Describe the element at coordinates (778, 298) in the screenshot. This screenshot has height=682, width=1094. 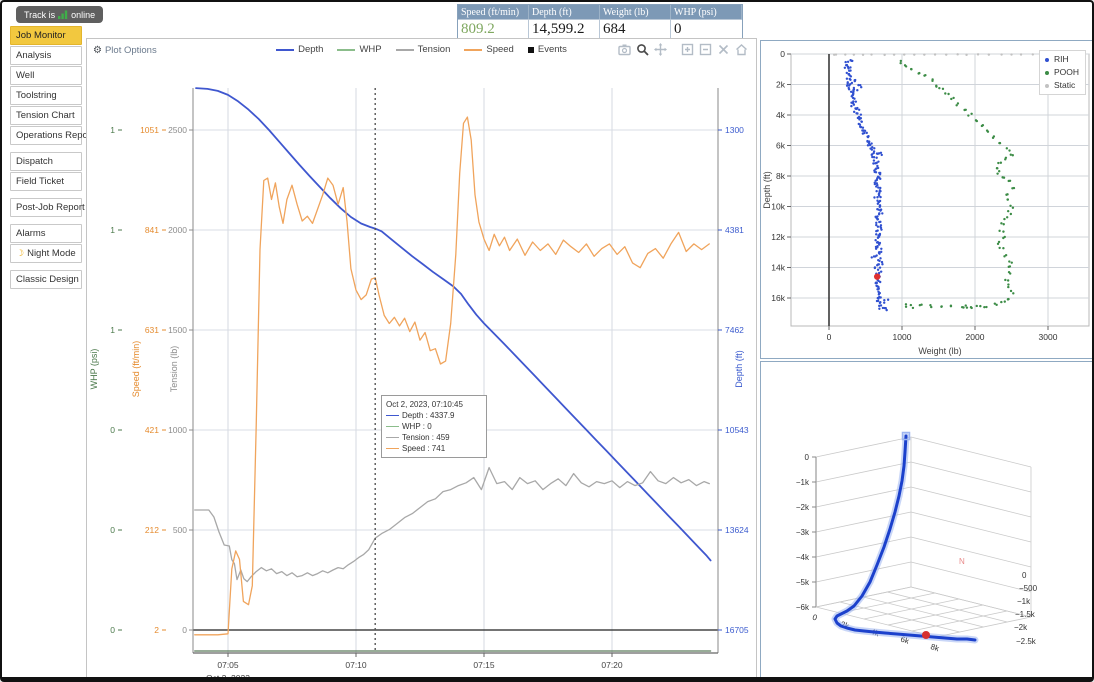
I see `svg-text: 16k` at that location.